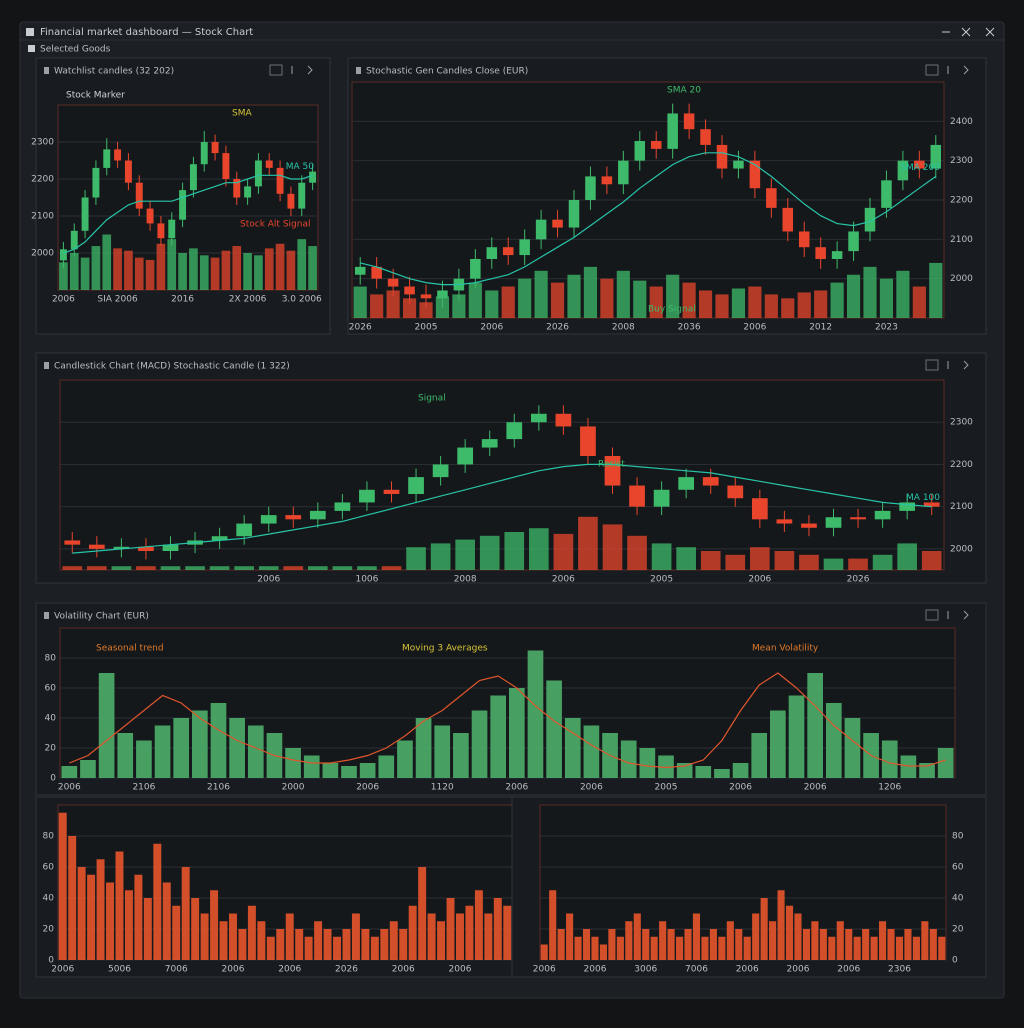 The width and height of the screenshot is (1024, 1028). What do you see at coordinates (966, 32) in the screenshot?
I see `close-button` at bounding box center [966, 32].